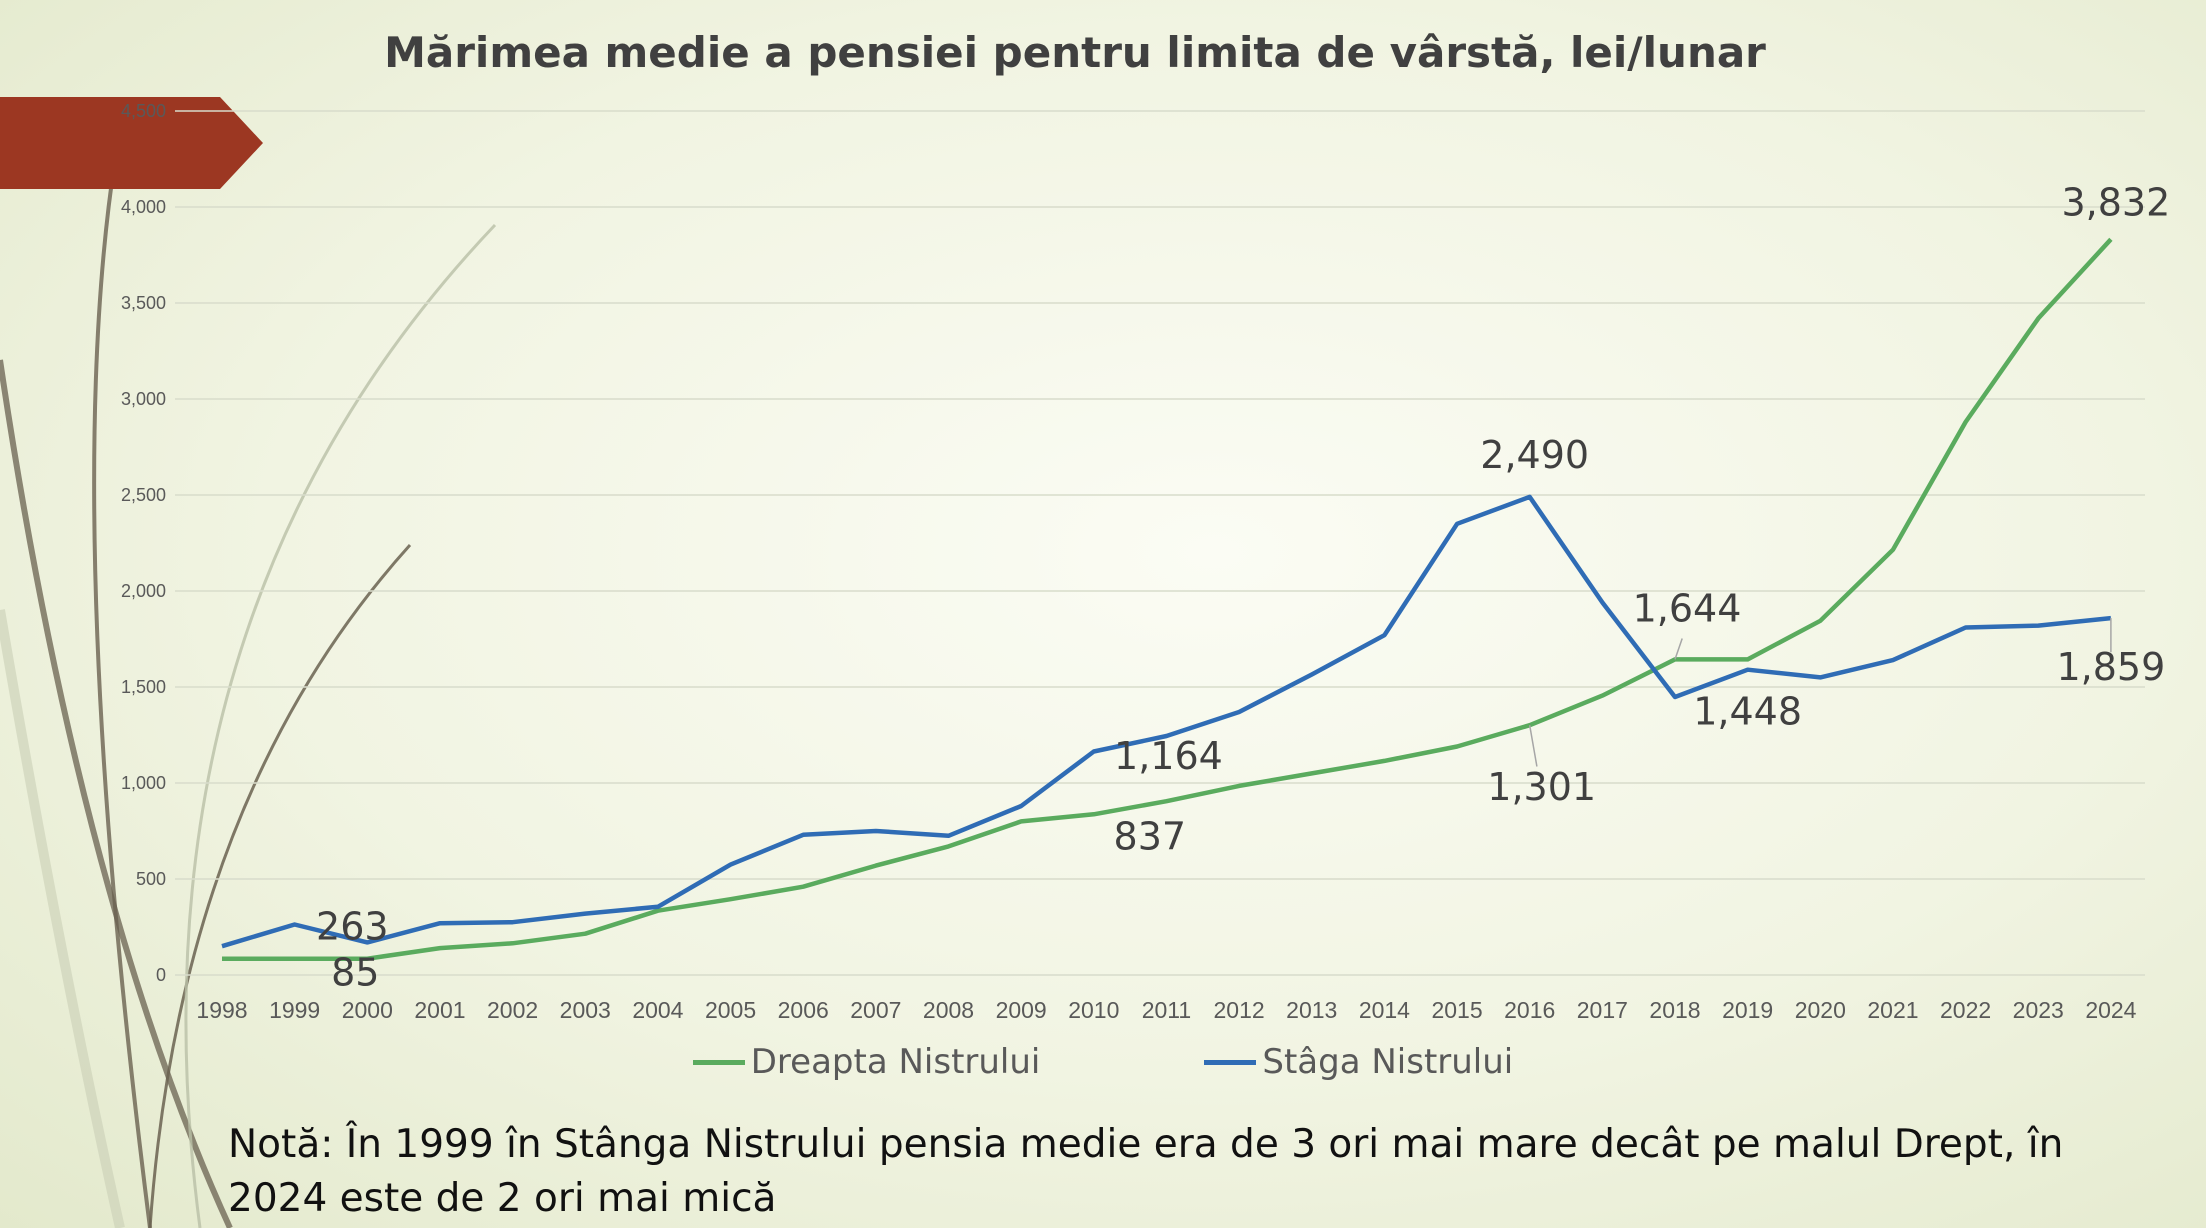  Describe the element at coordinates (1892, 1010) in the screenshot. I see `x-tick-label: 2021` at that location.